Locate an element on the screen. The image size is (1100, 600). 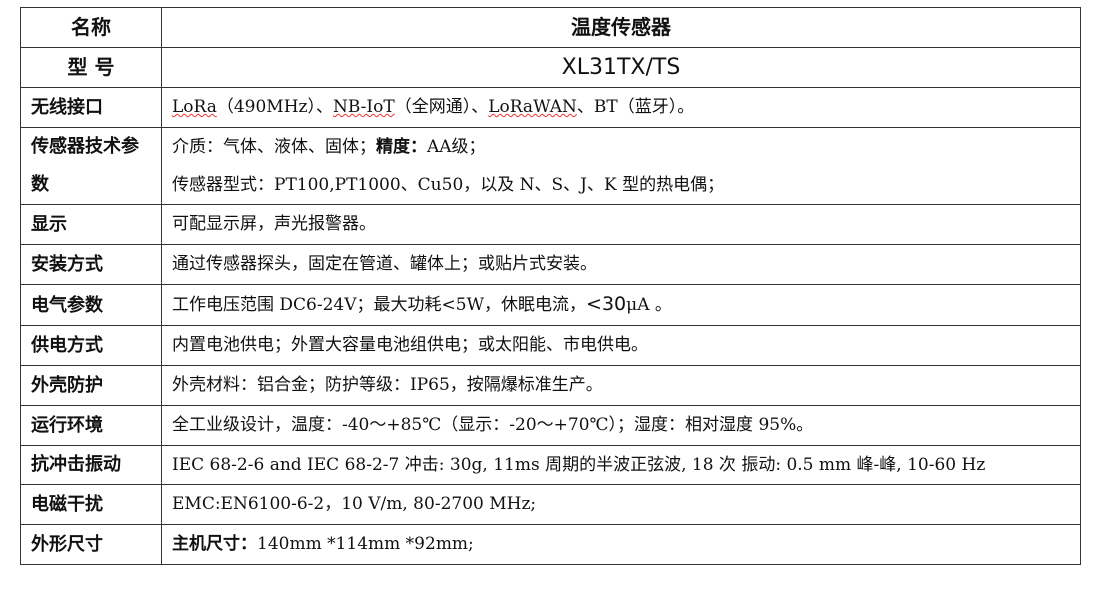
row-value: 通过传感器探头，固定在管道、罐体上；或贴片式安装。 is located at coordinates (621, 264).